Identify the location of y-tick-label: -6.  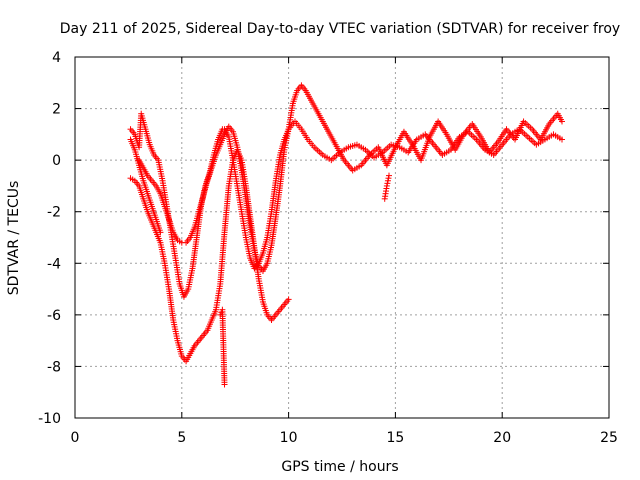
(54, 316).